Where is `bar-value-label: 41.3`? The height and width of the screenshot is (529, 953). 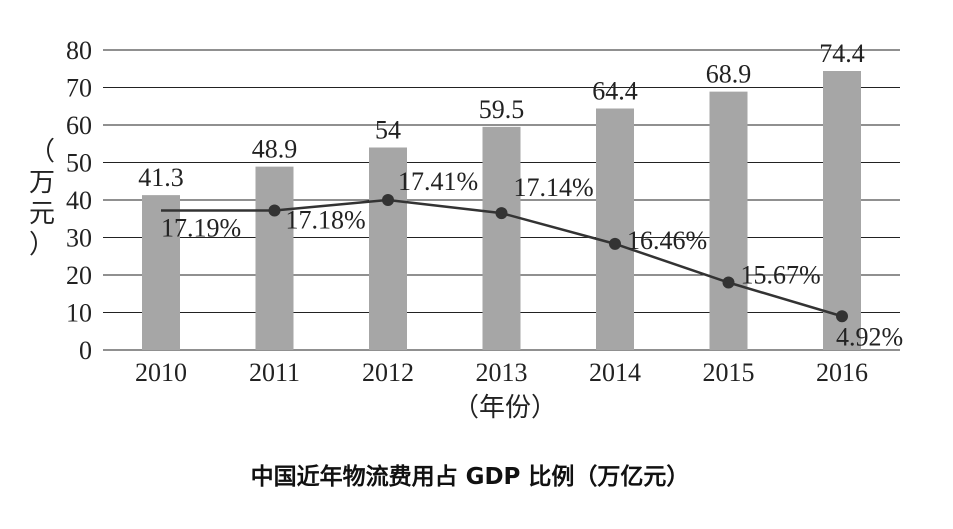 bar-value-label: 41.3 is located at coordinates (161, 177).